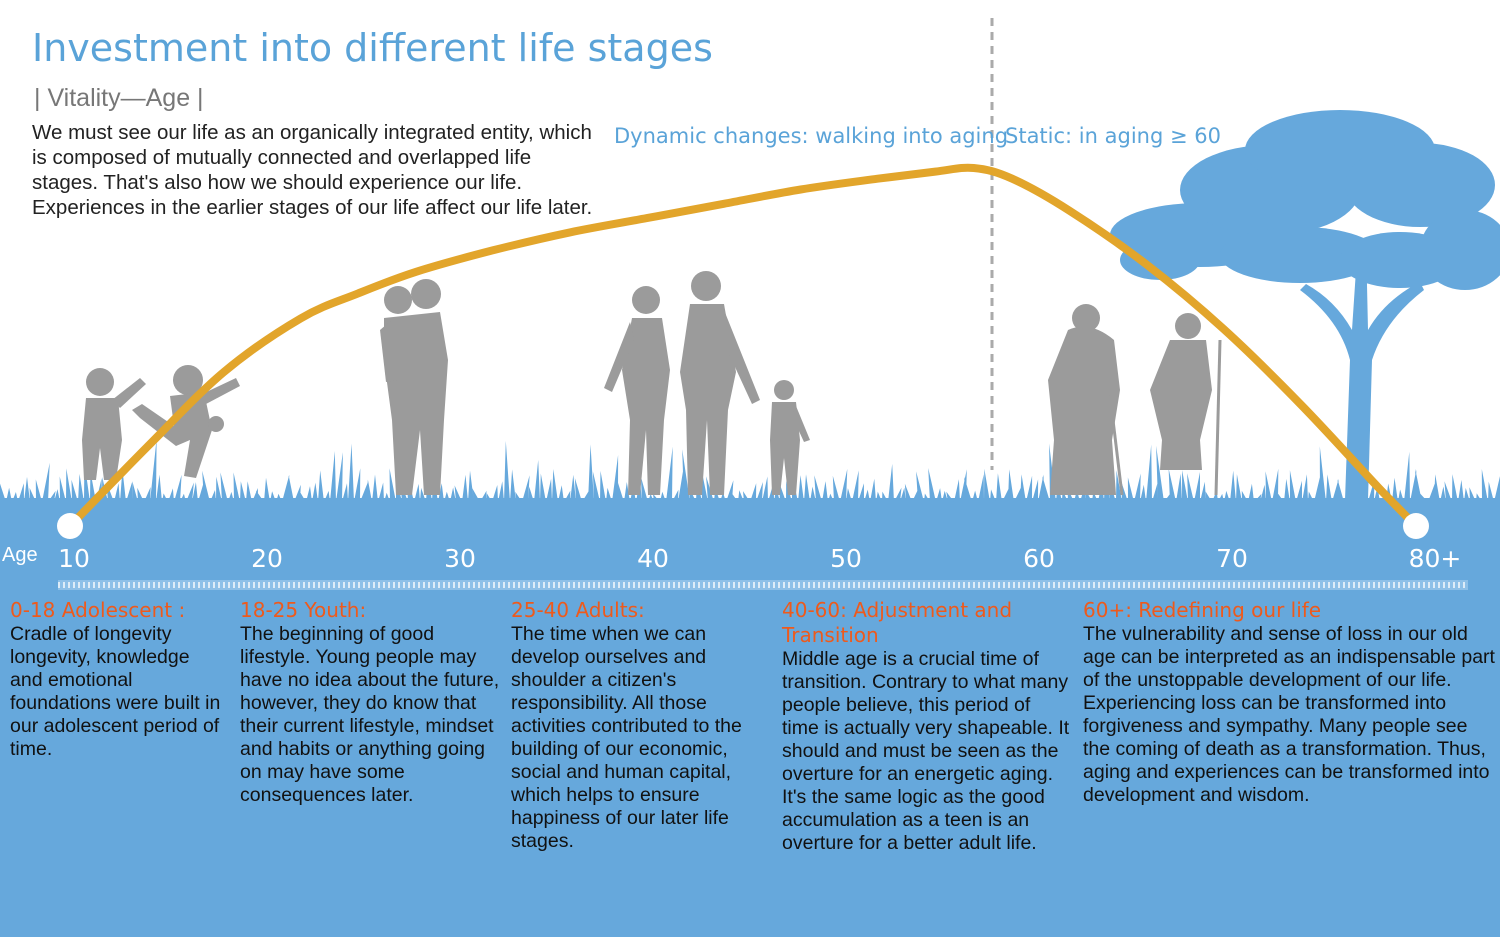 The width and height of the screenshot is (1500, 937). Describe the element at coordinates (707, 383) in the screenshot. I see `family-walking-silhouette` at that location.